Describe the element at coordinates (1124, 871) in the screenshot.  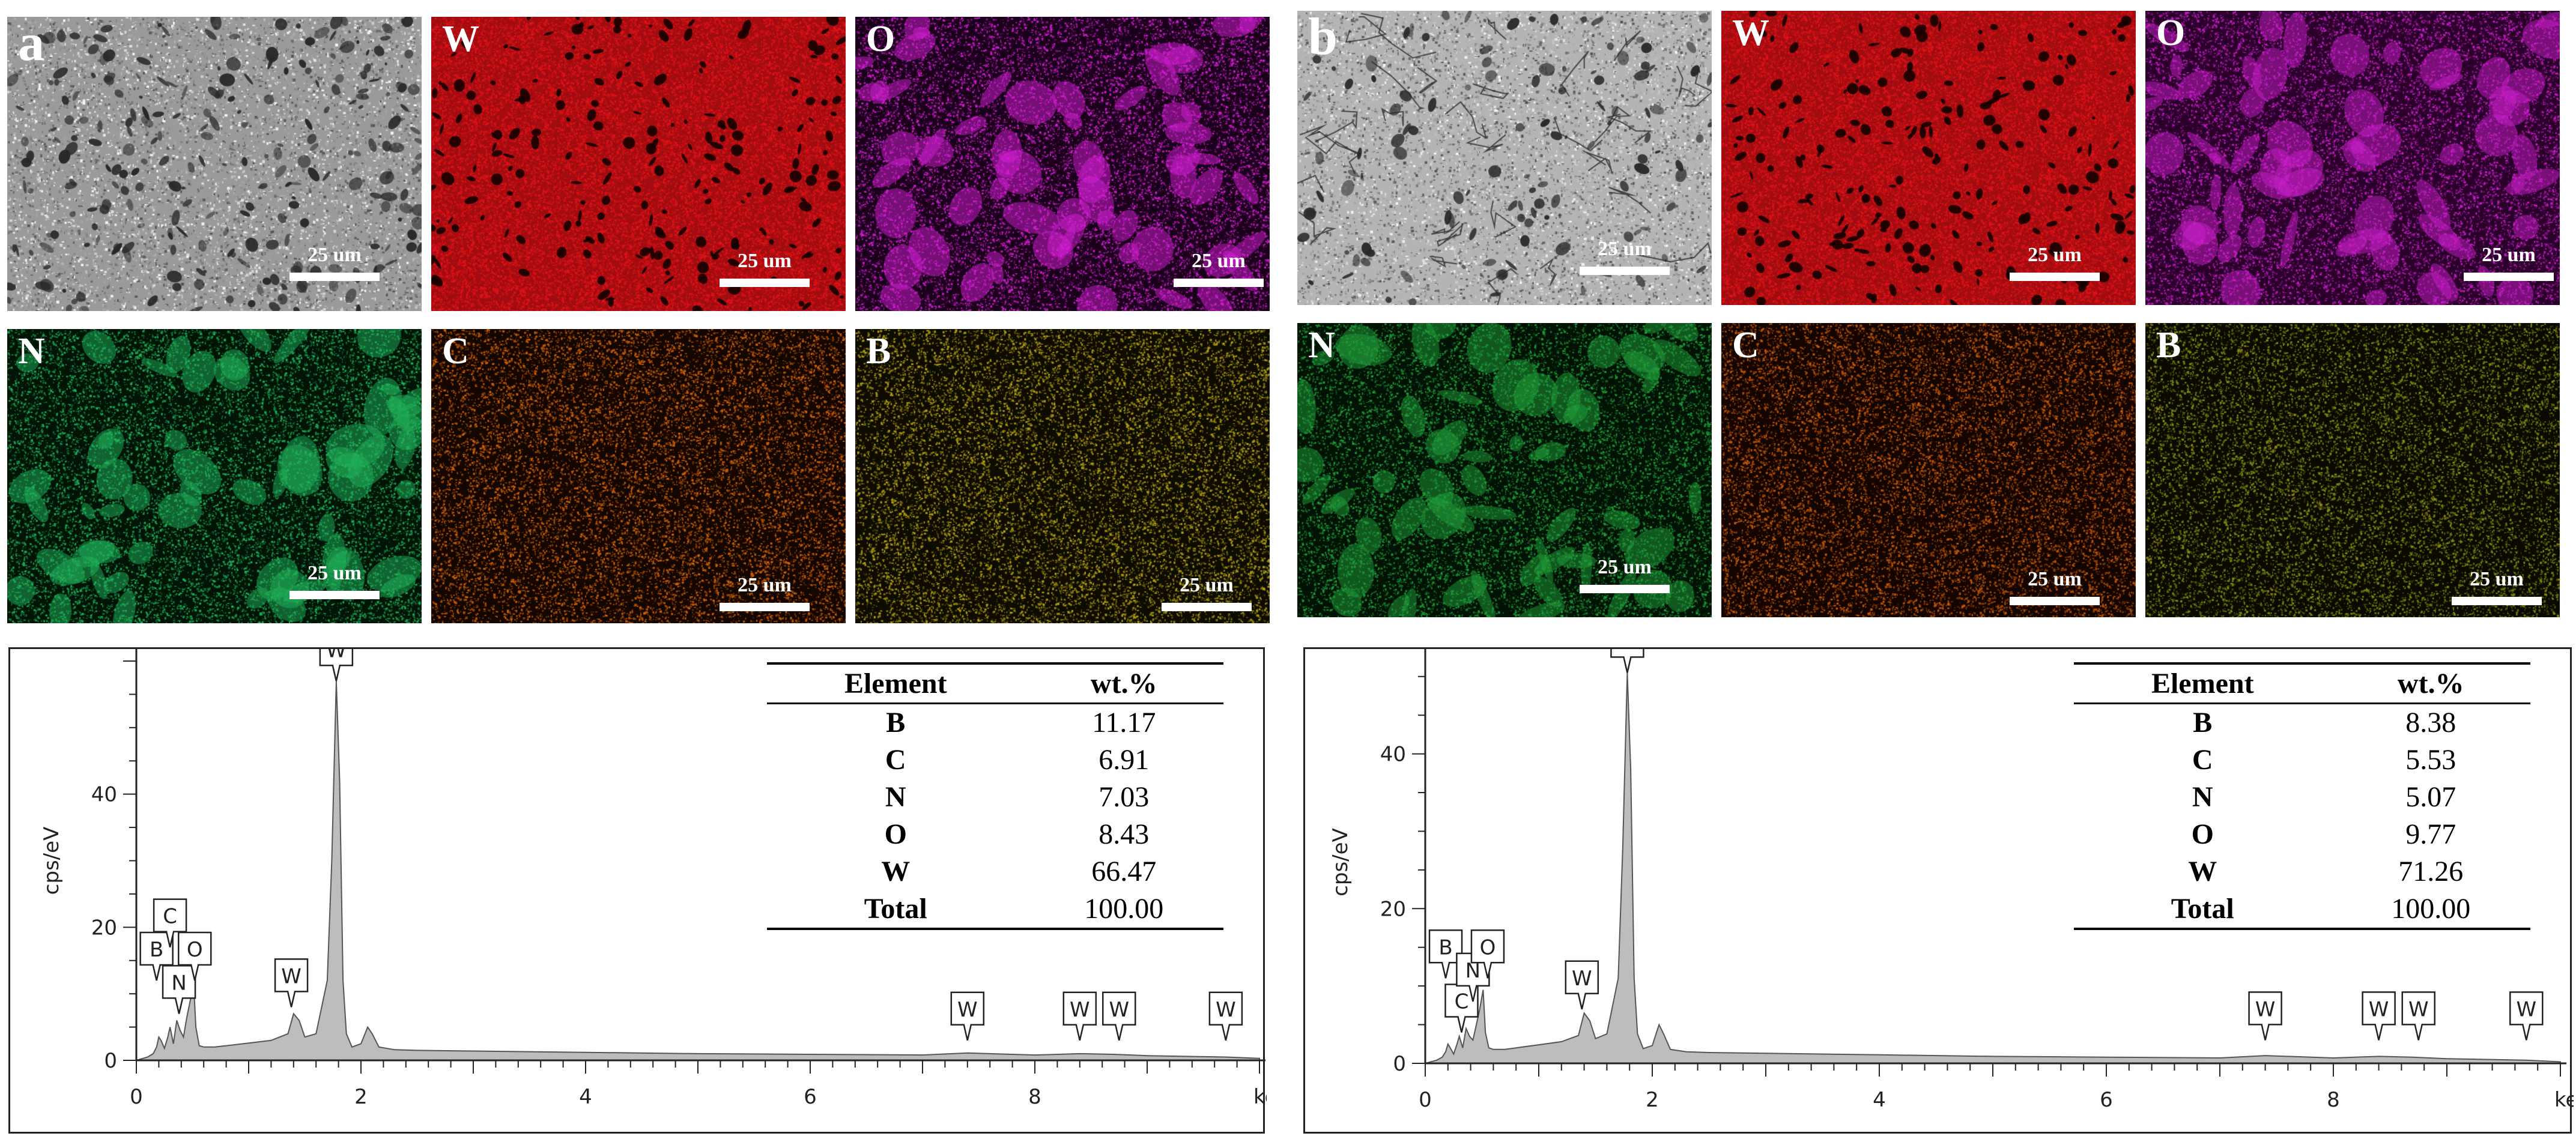
I see `wt-percent-cell: 66.47` at that location.